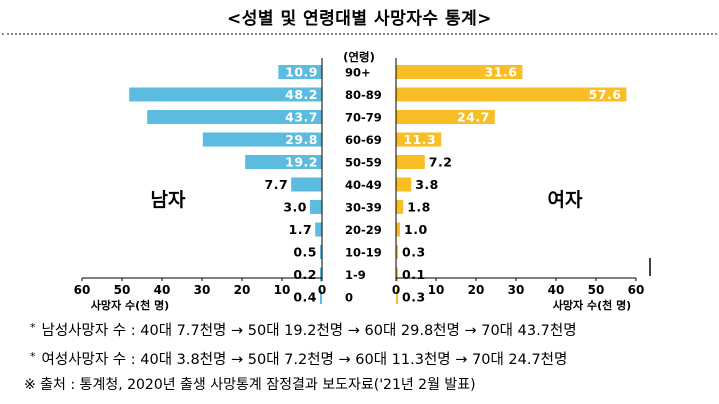  I want to click on male-value-label: 19.2, so click(301, 162).